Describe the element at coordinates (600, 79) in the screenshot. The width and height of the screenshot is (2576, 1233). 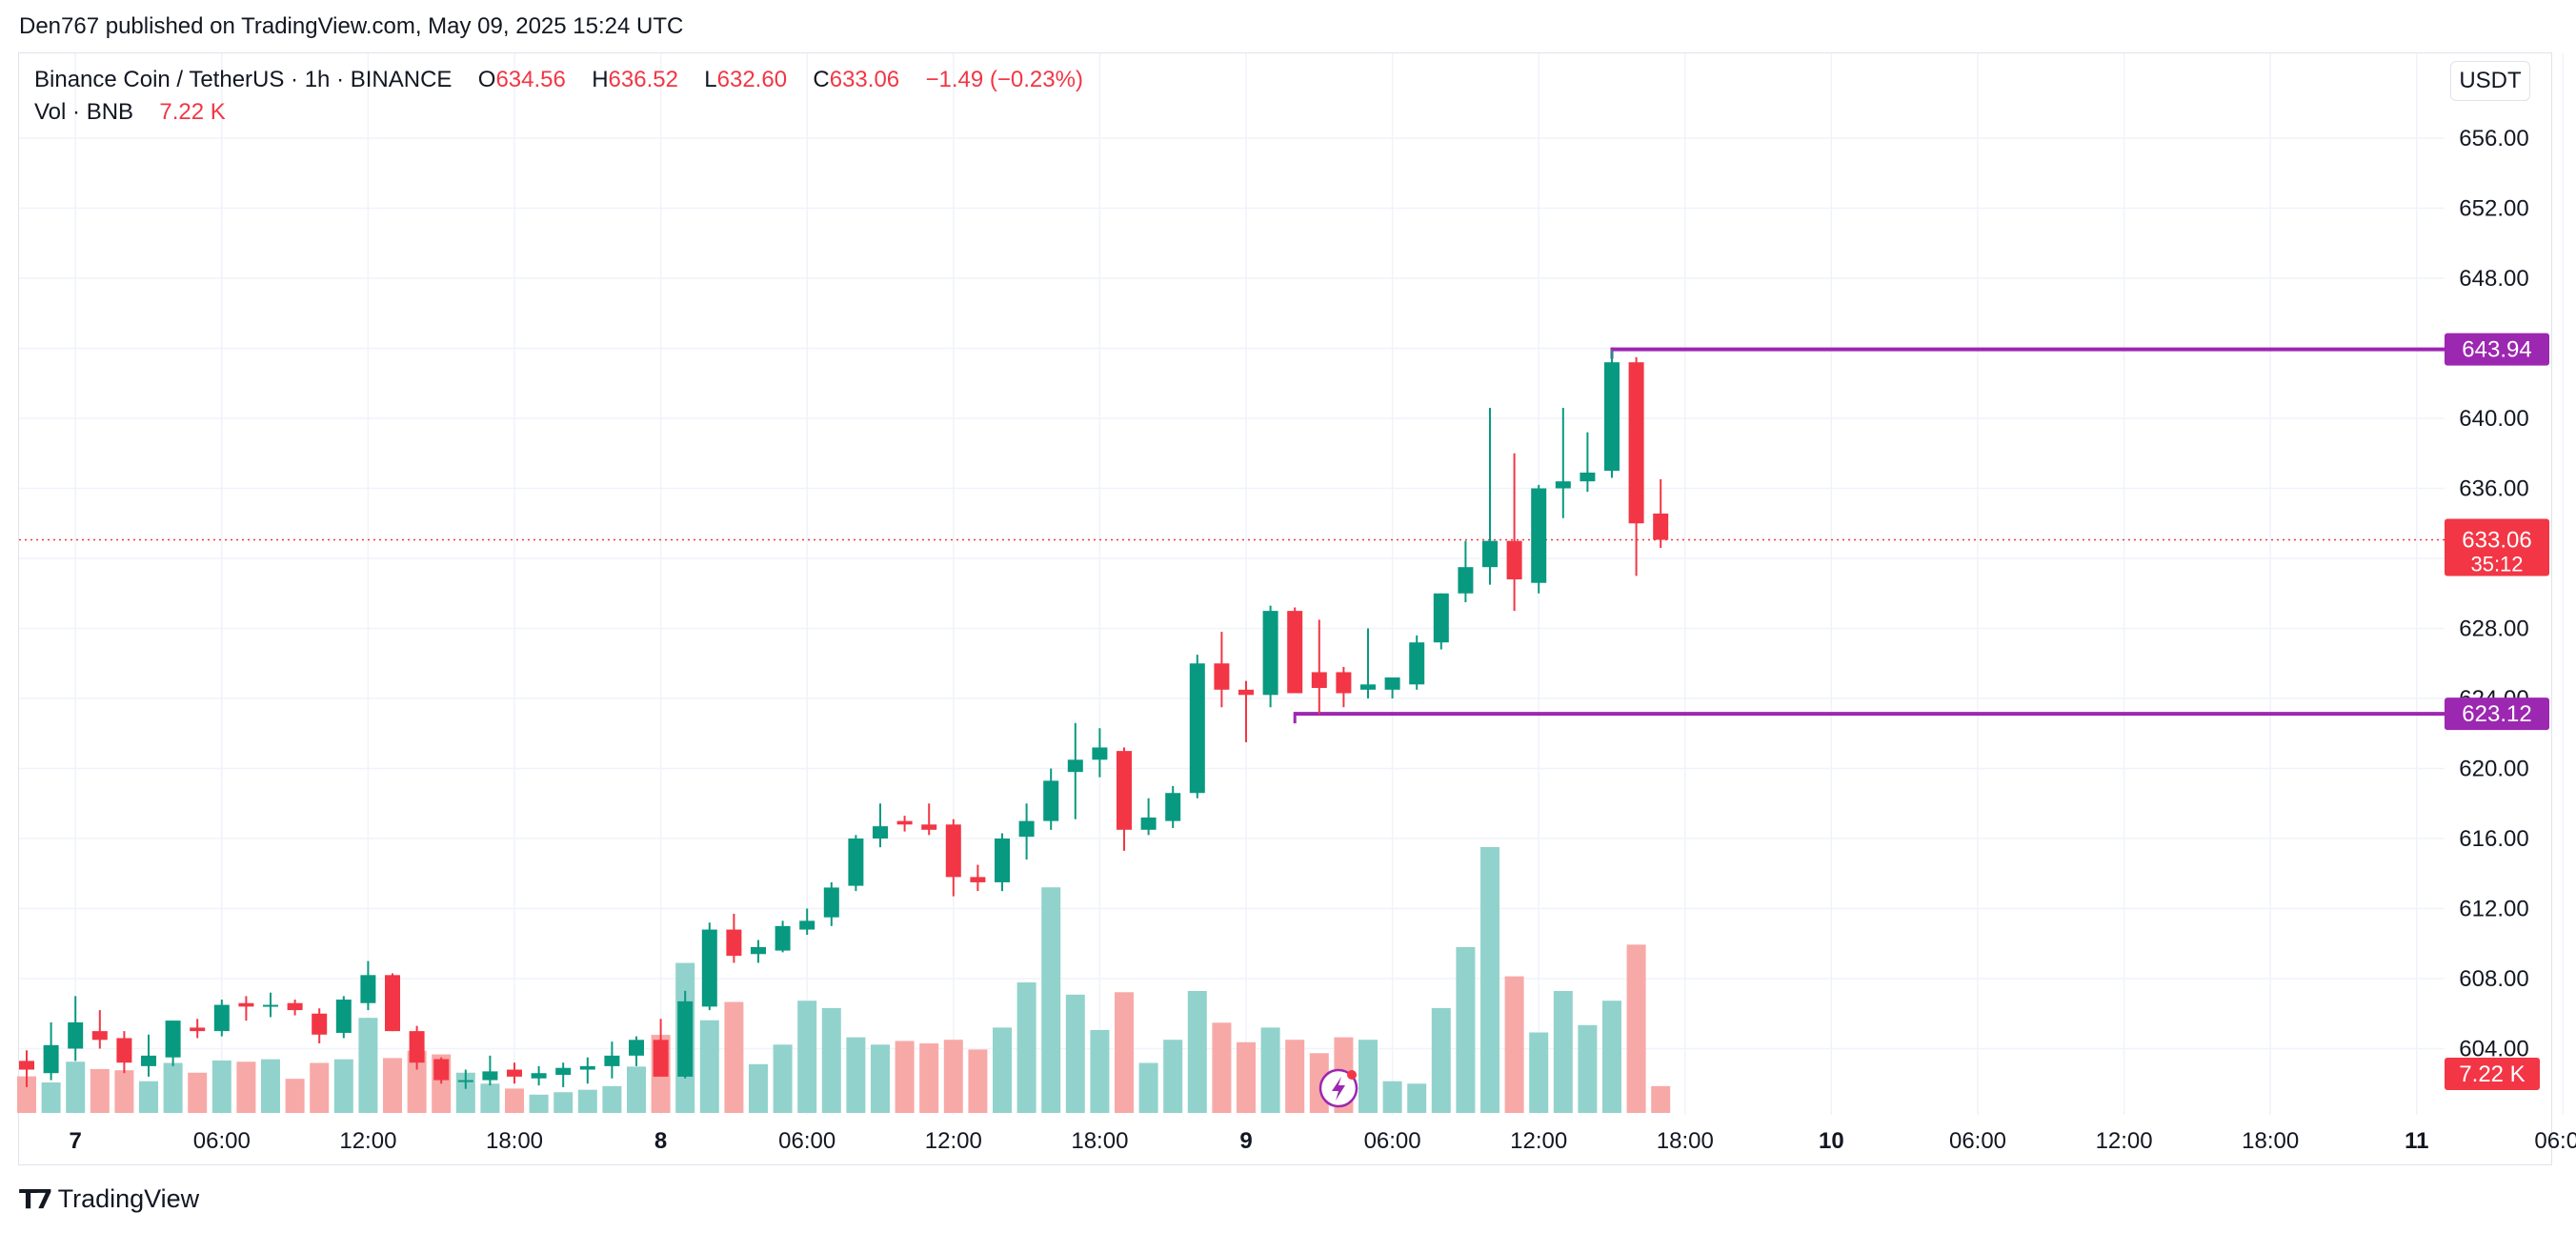
I see `high-label: H` at that location.